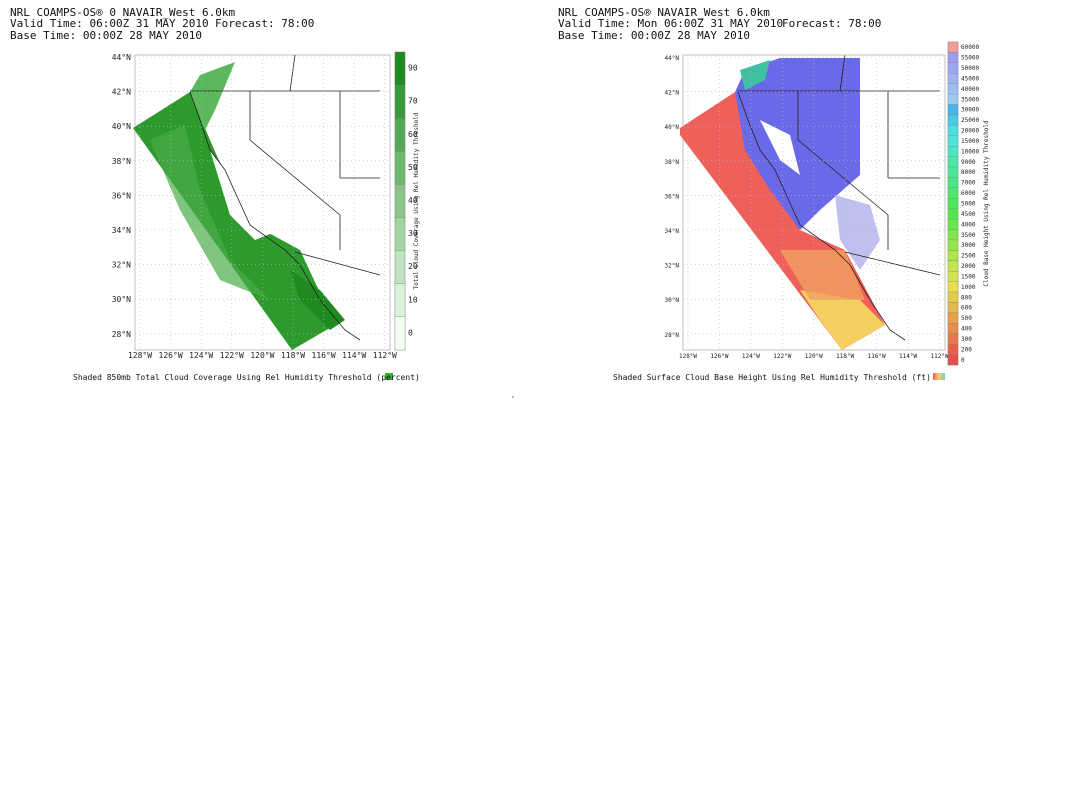 This screenshot has width=1066, height=800. What do you see at coordinates (413, 266) in the screenshot?
I see `colorbar-label: 20` at bounding box center [413, 266].